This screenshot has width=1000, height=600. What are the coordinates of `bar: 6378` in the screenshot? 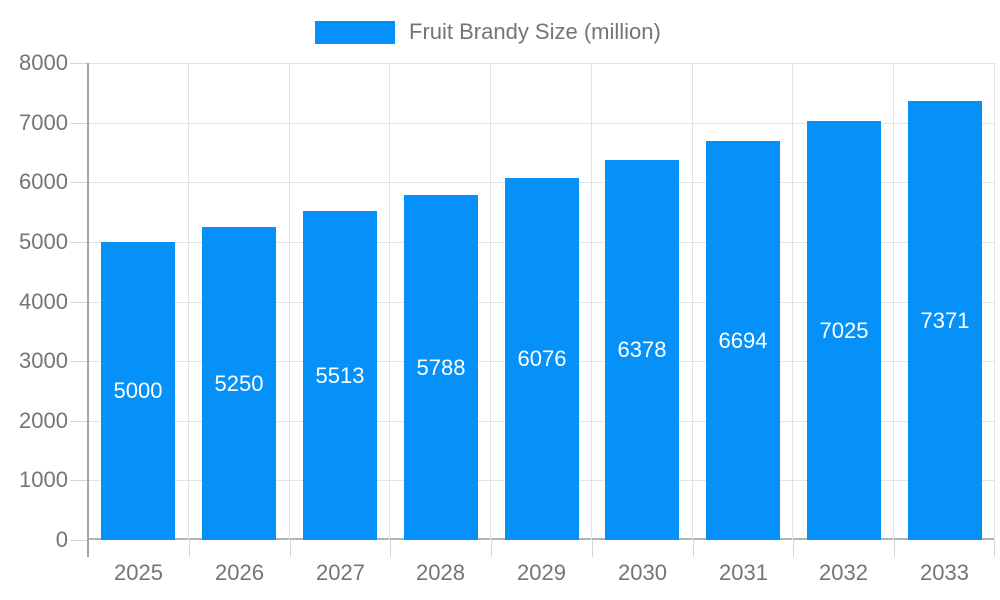 It's located at (642, 350).